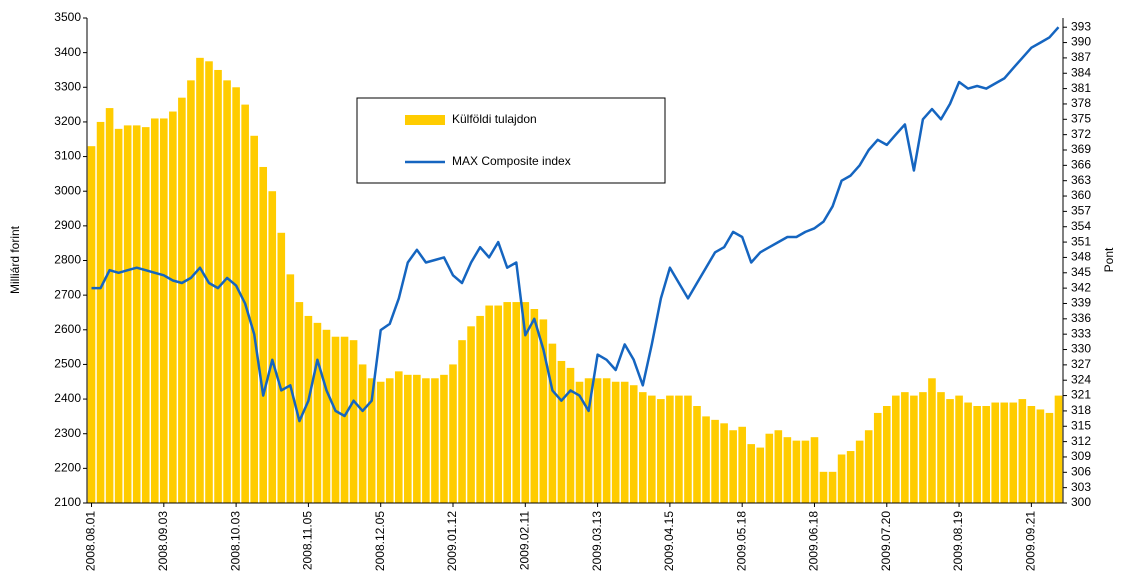 The image size is (1121, 580). I want to click on y-tick-label: 2800, so click(67, 260).